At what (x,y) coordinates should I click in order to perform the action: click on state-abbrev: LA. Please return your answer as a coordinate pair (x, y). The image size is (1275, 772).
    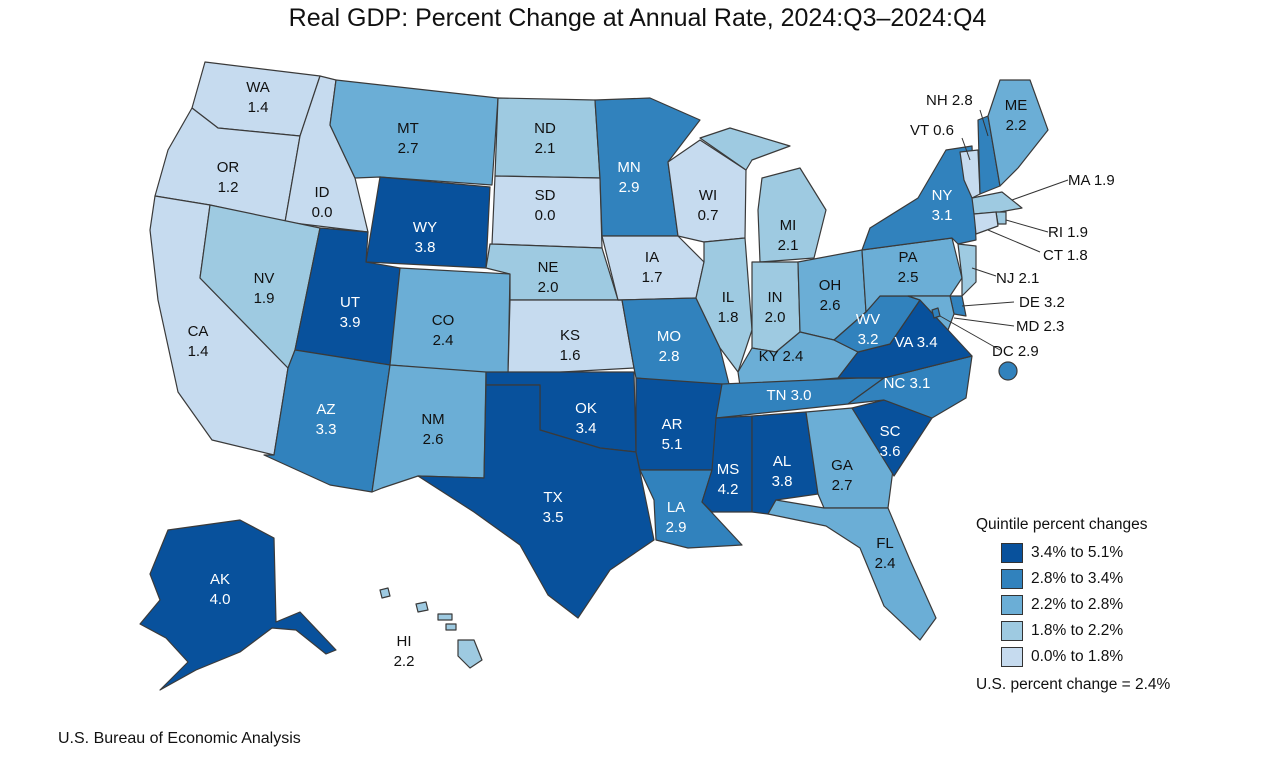
    Looking at the image, I should click on (676, 507).